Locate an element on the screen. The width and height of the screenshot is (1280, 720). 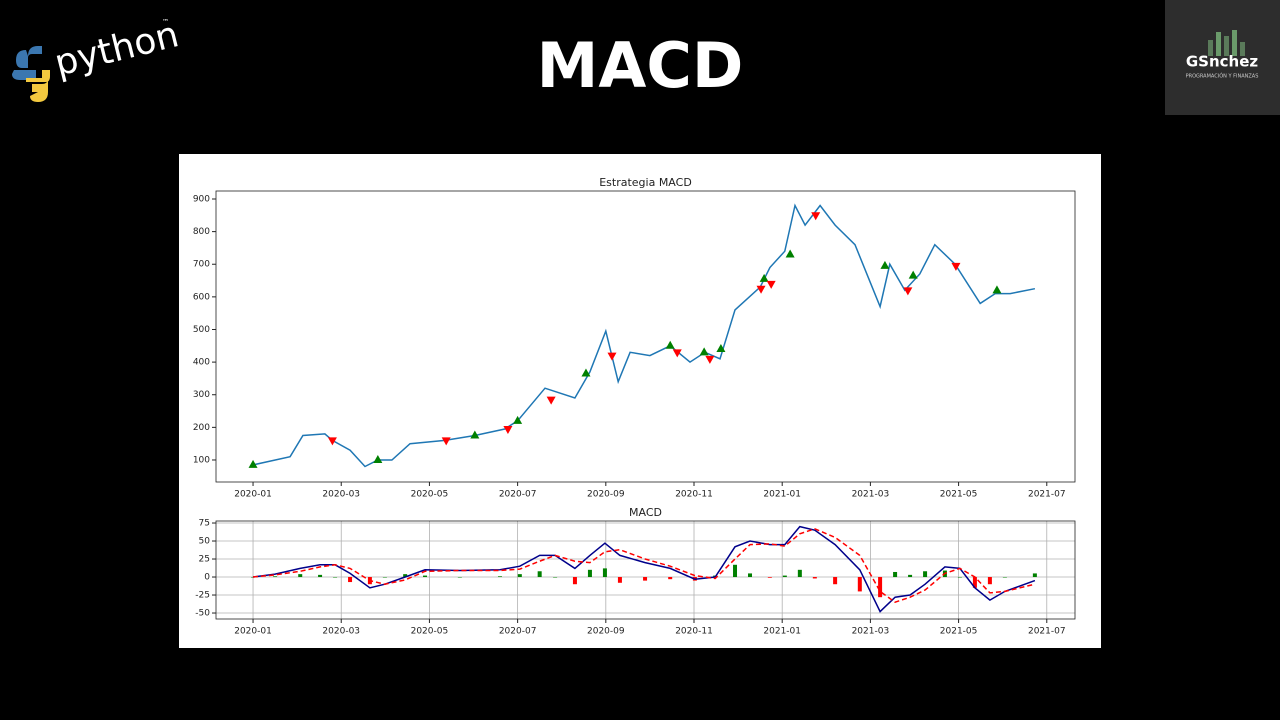
y-tick-label: 200 is located at coordinates (201, 428).